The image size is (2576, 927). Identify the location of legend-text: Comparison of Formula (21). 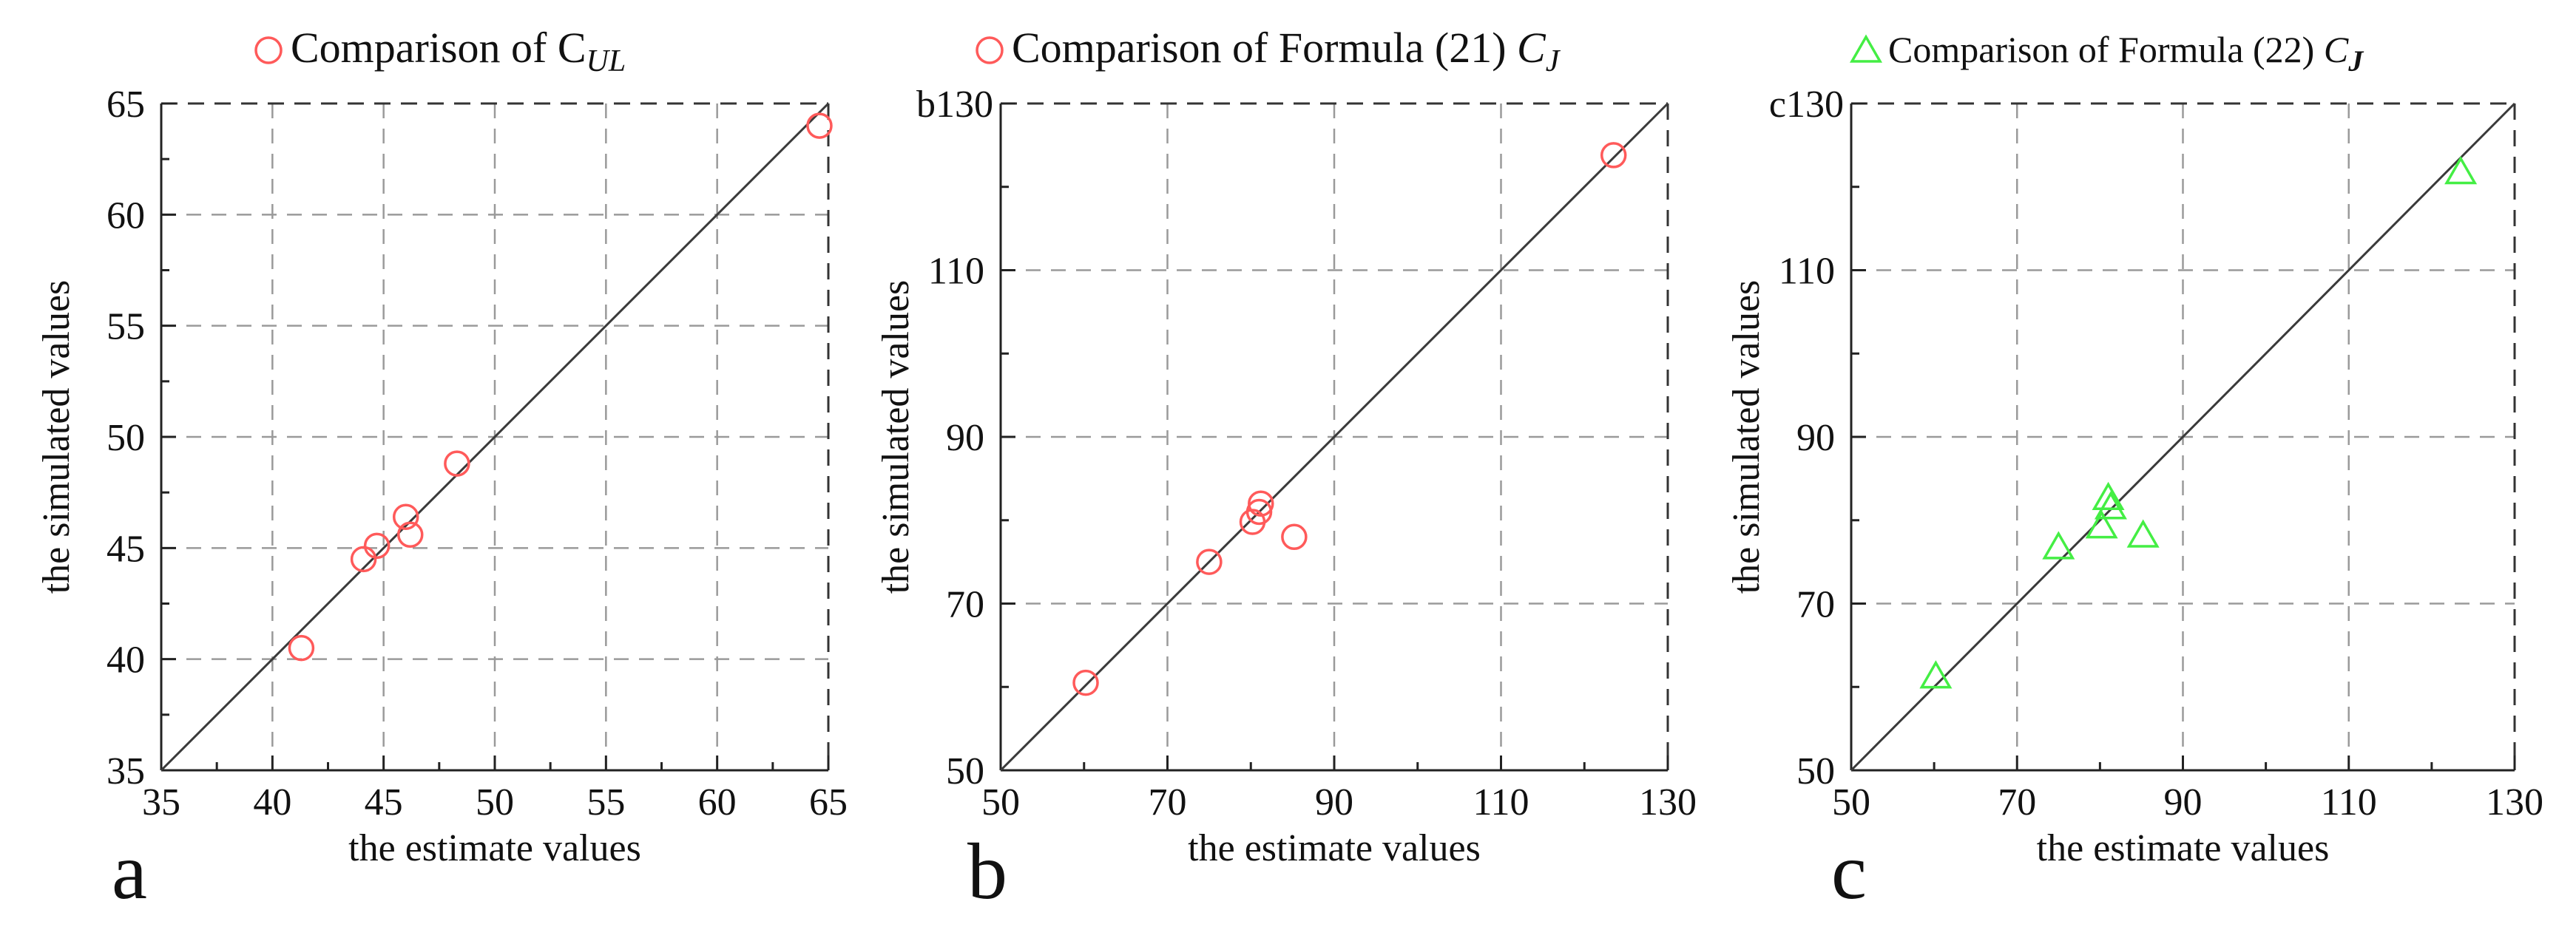
(1264, 48).